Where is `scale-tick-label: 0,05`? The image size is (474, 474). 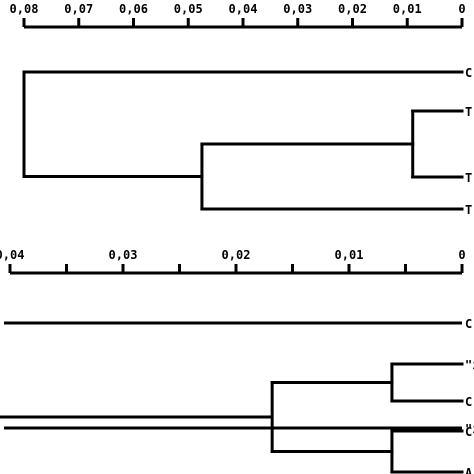 scale-tick-label: 0,05 is located at coordinates (188, 9).